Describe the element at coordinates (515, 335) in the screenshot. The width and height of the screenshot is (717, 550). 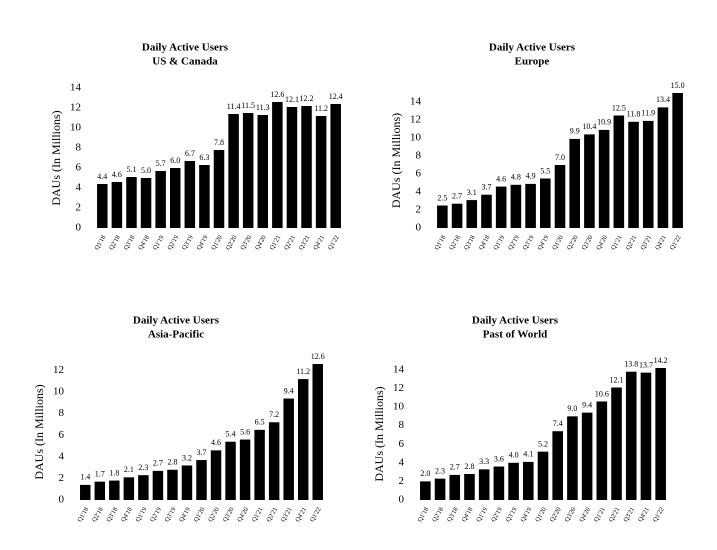
I see `chart-subtitle: Past of World` at that location.